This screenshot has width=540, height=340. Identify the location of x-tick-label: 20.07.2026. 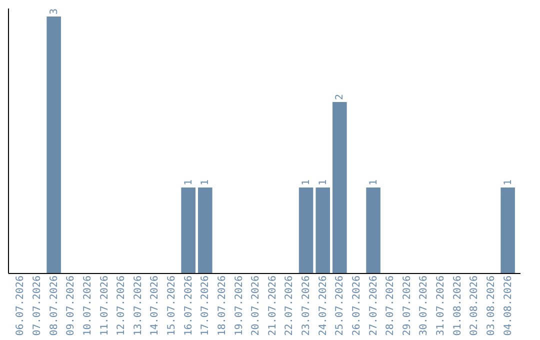
(256, 306).